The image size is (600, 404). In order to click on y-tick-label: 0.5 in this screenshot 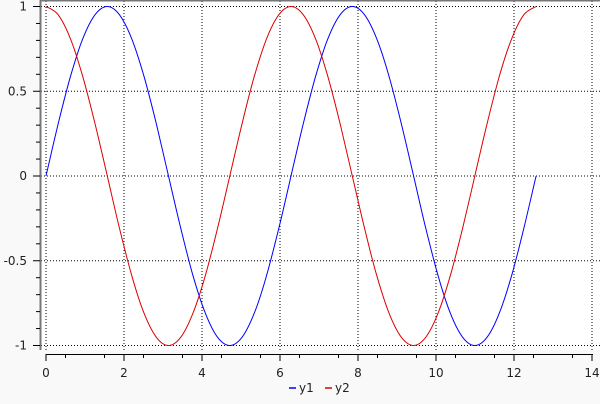, I will do `click(17, 91)`.